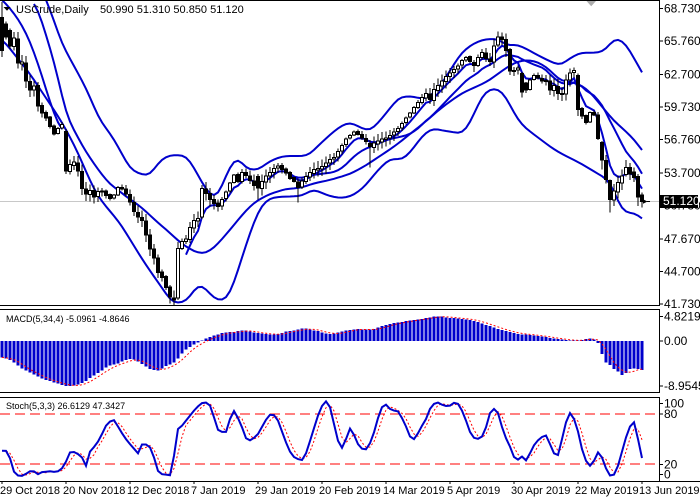 Image resolution: width=700 pixels, height=500 pixels. What do you see at coordinates (414, 491) in the screenshot?
I see `svg-text: 14 Mar 2019` at bounding box center [414, 491].